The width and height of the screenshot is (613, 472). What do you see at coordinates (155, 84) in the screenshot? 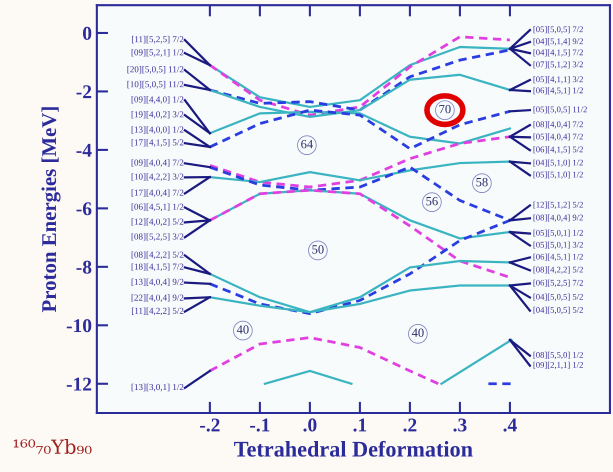
I see `annotation: [10][5,0,5] 11/2` at bounding box center [155, 84].